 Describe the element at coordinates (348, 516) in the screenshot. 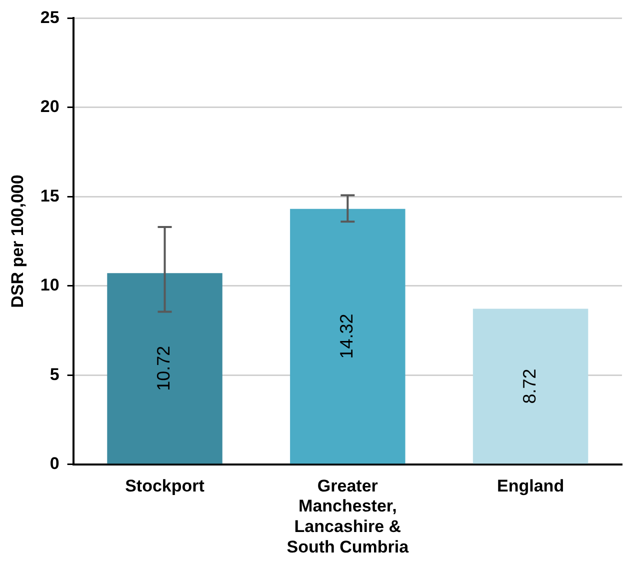

I see `x-tick-label: Greater Manchester, Lancashire & South Cumbria` at that location.